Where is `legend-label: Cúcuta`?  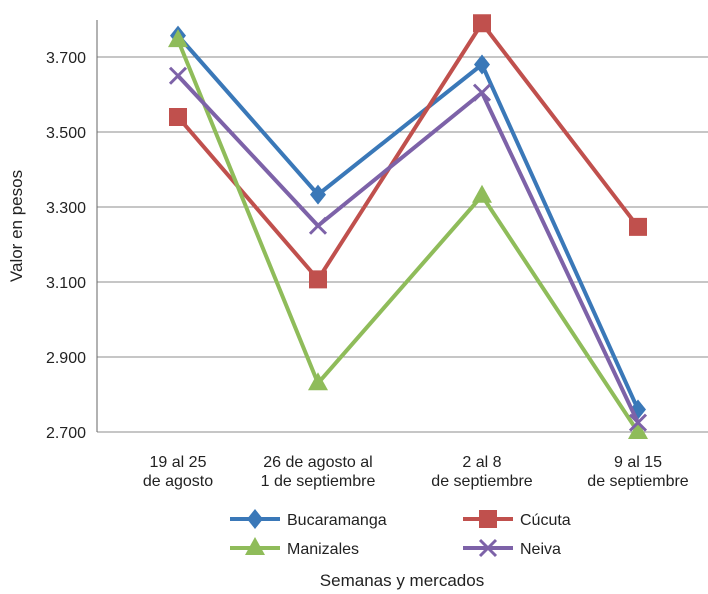 legend-label: Cúcuta is located at coordinates (545, 520).